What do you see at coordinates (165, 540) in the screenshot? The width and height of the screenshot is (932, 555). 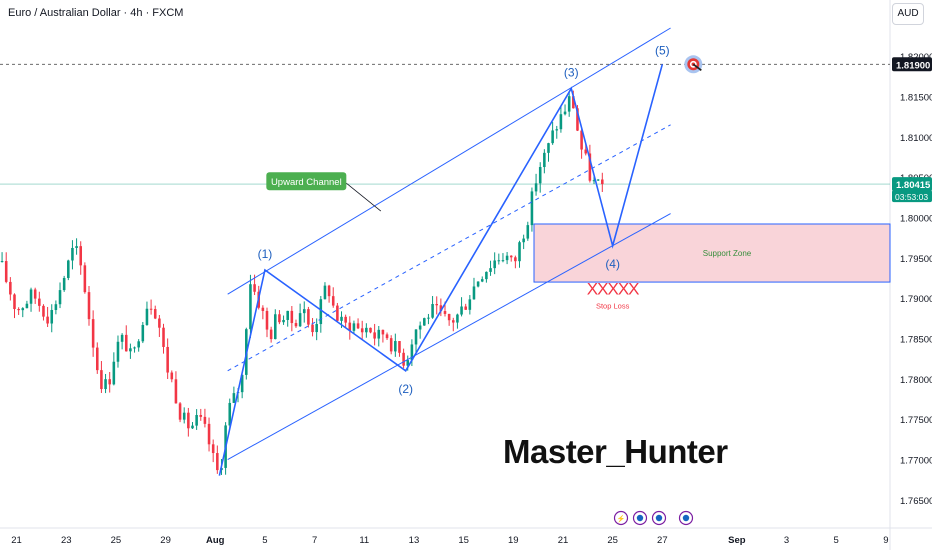 I see `time-tick-label: 29` at bounding box center [165, 540].